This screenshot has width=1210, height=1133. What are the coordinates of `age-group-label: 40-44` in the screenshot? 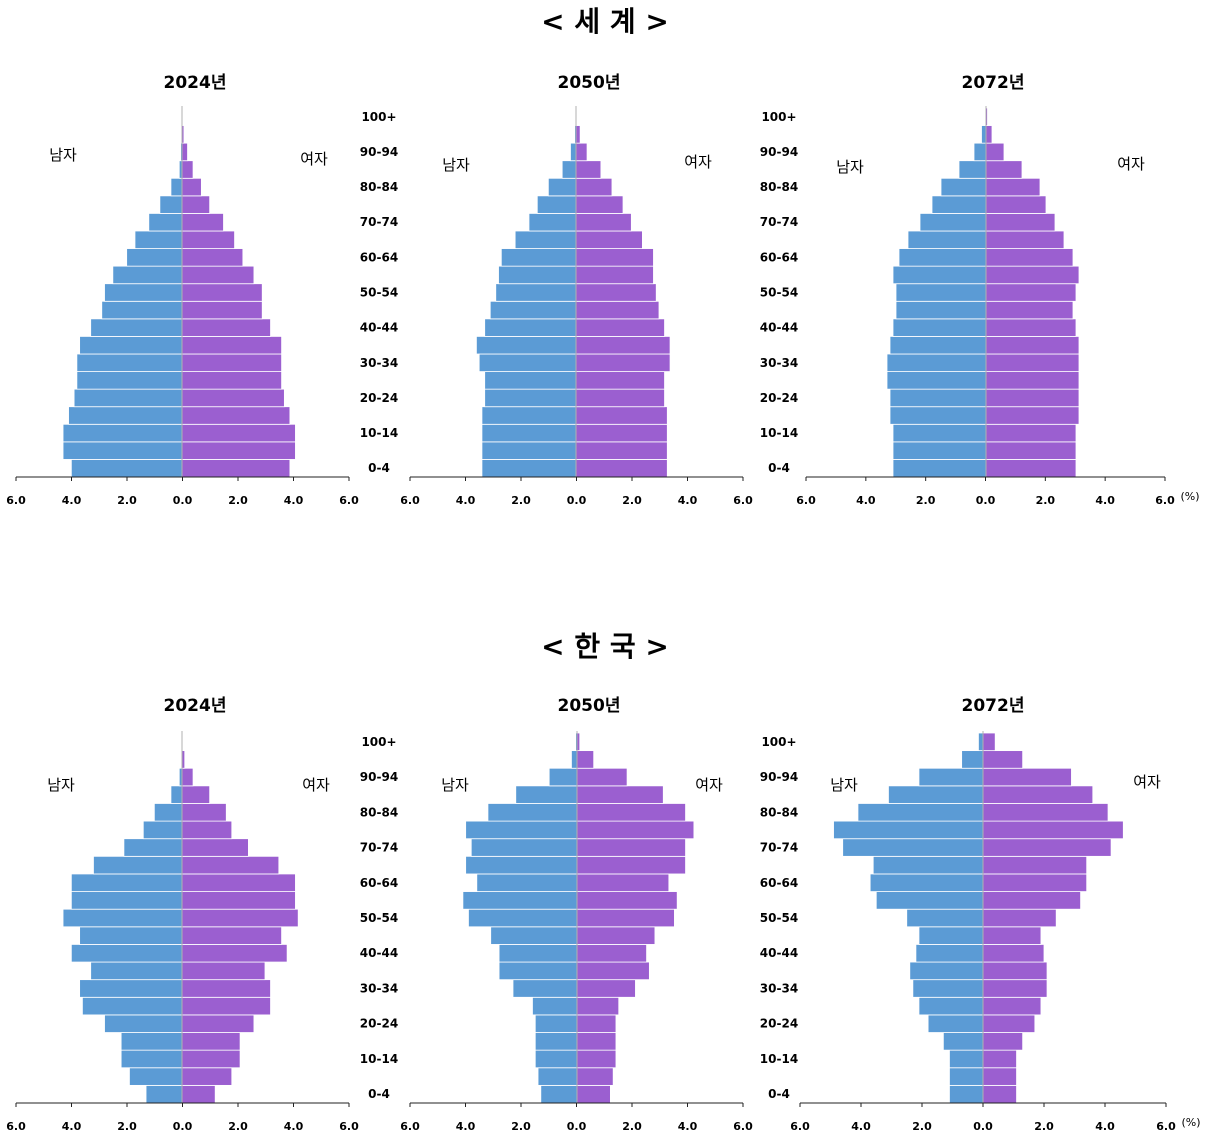 It's located at (379, 328).